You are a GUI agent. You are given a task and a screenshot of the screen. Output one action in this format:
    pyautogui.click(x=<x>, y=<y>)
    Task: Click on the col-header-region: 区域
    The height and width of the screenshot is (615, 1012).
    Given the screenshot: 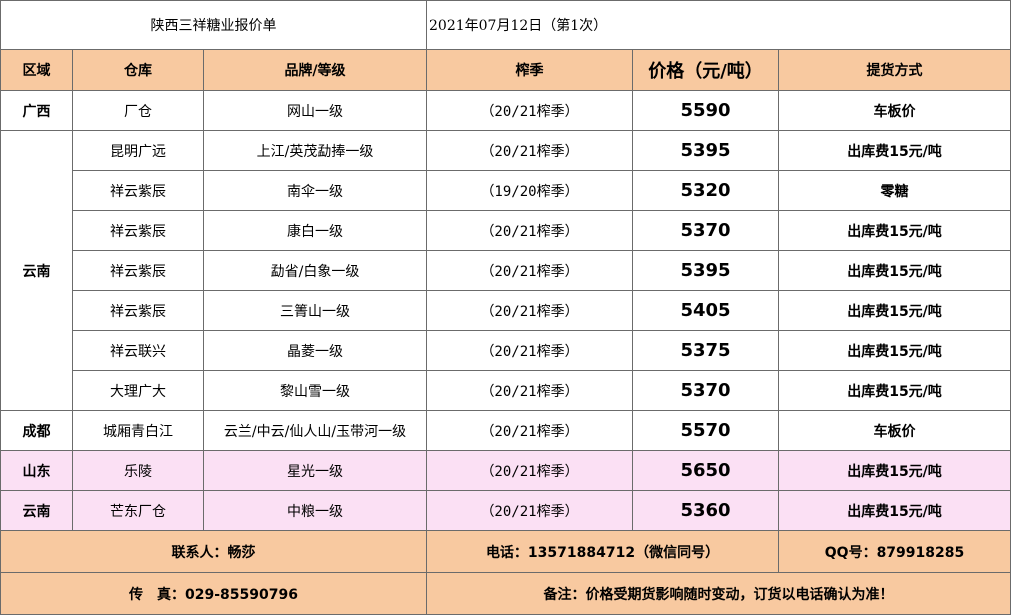 What is the action you would take?
    pyautogui.click(x=36, y=70)
    